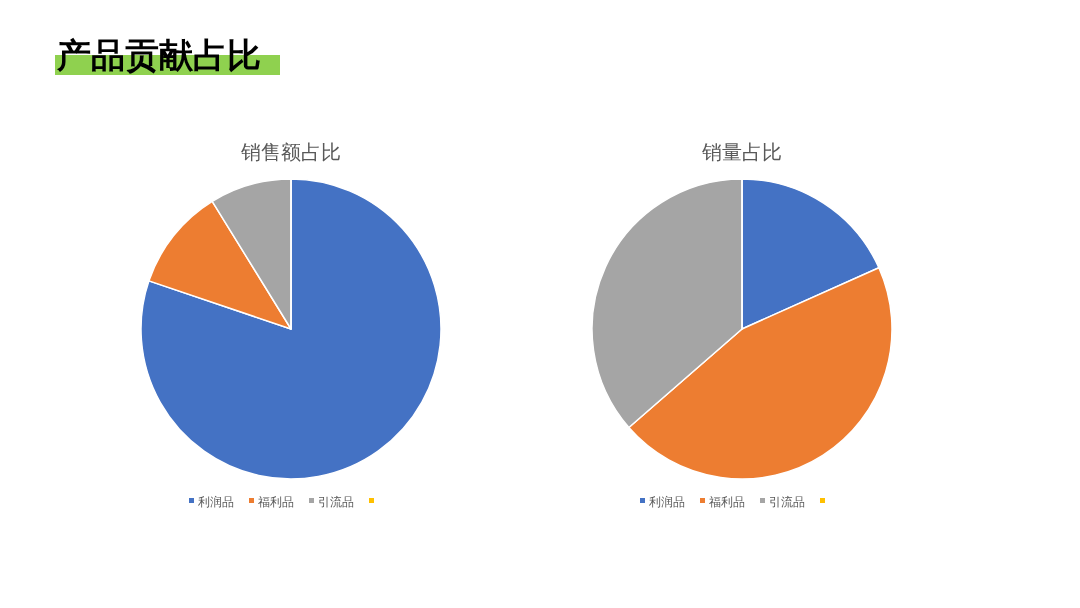 This screenshot has height=608, width=1080. Describe the element at coordinates (290, 152) in the screenshot. I see `chart-title: 销售额占比` at that location.